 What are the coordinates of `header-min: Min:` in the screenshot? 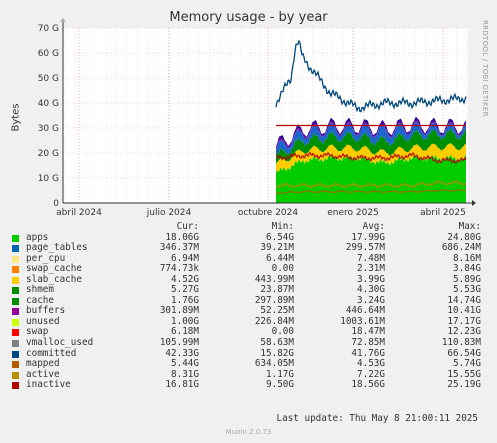 It's located at (282, 226).